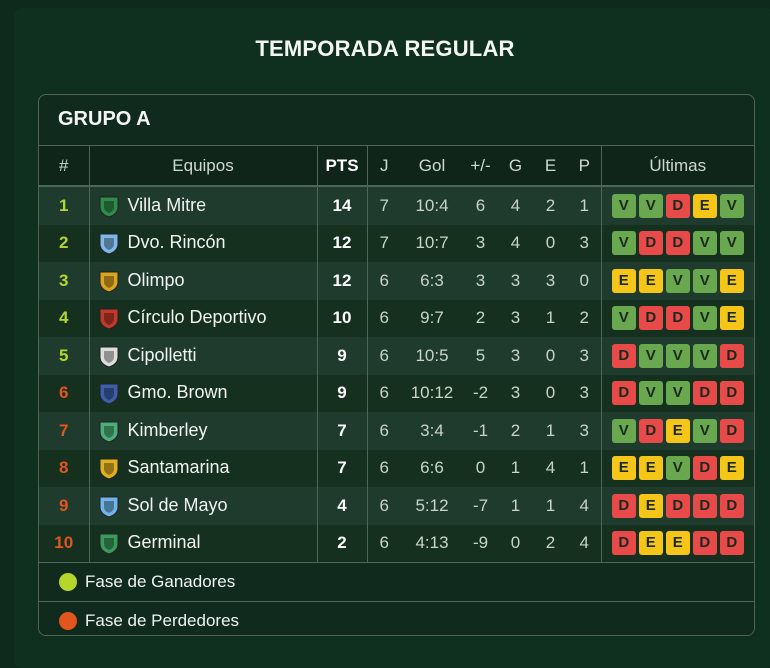 This screenshot has width=770, height=668. I want to click on legend-losers: Fase de Perdedores, so click(396, 618).